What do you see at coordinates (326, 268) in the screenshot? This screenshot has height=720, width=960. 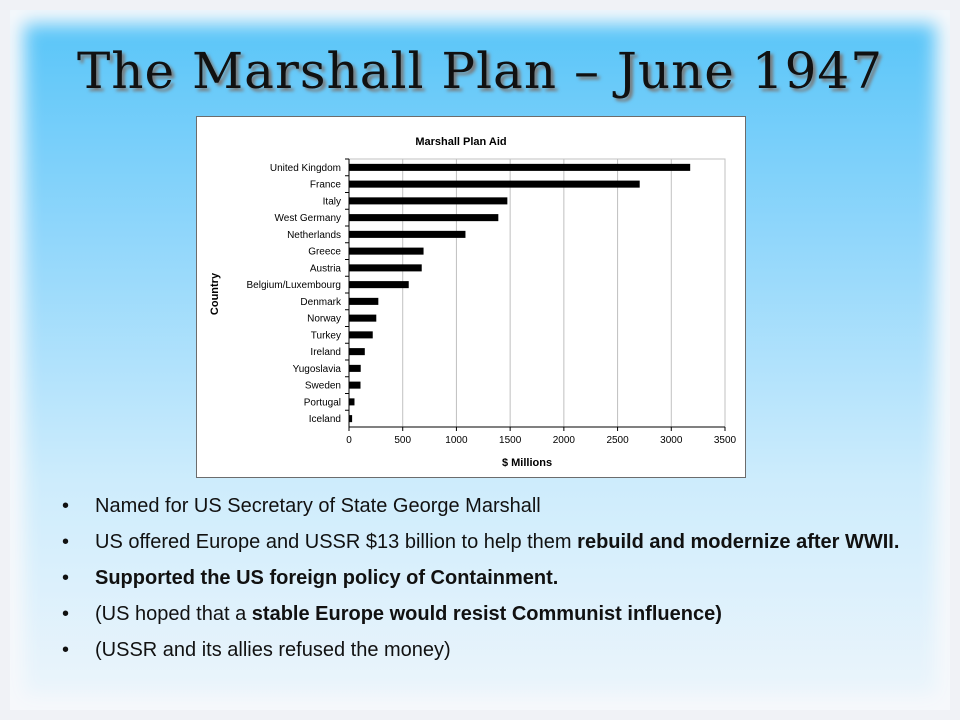 I see `y-tick-label: Austria` at bounding box center [326, 268].